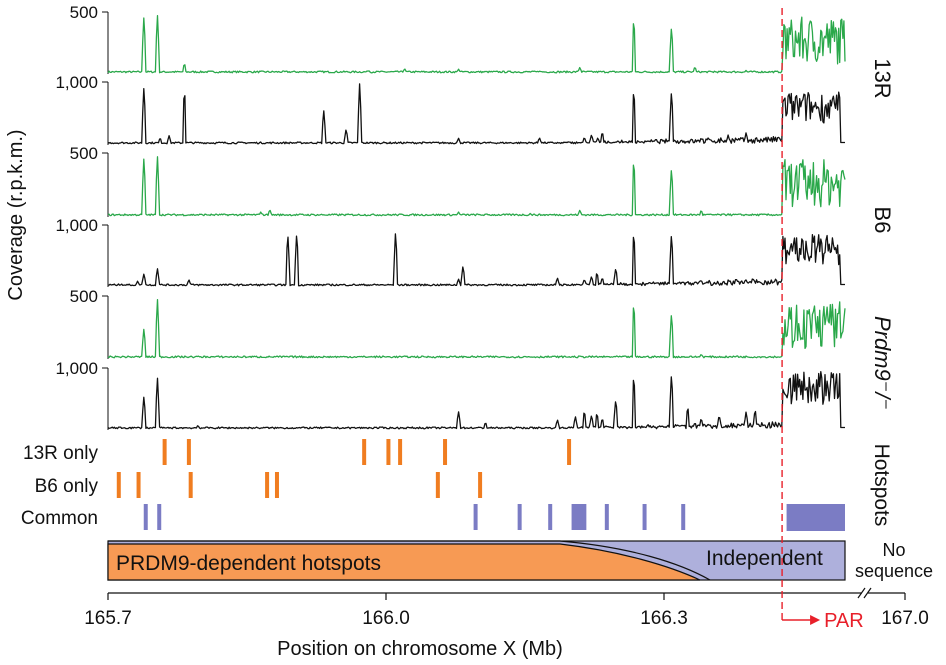 This screenshot has width=946, height=665. Describe the element at coordinates (16, 214) in the screenshot. I see `y-axis-title: Coverage (r.p.k.m.)` at that location.